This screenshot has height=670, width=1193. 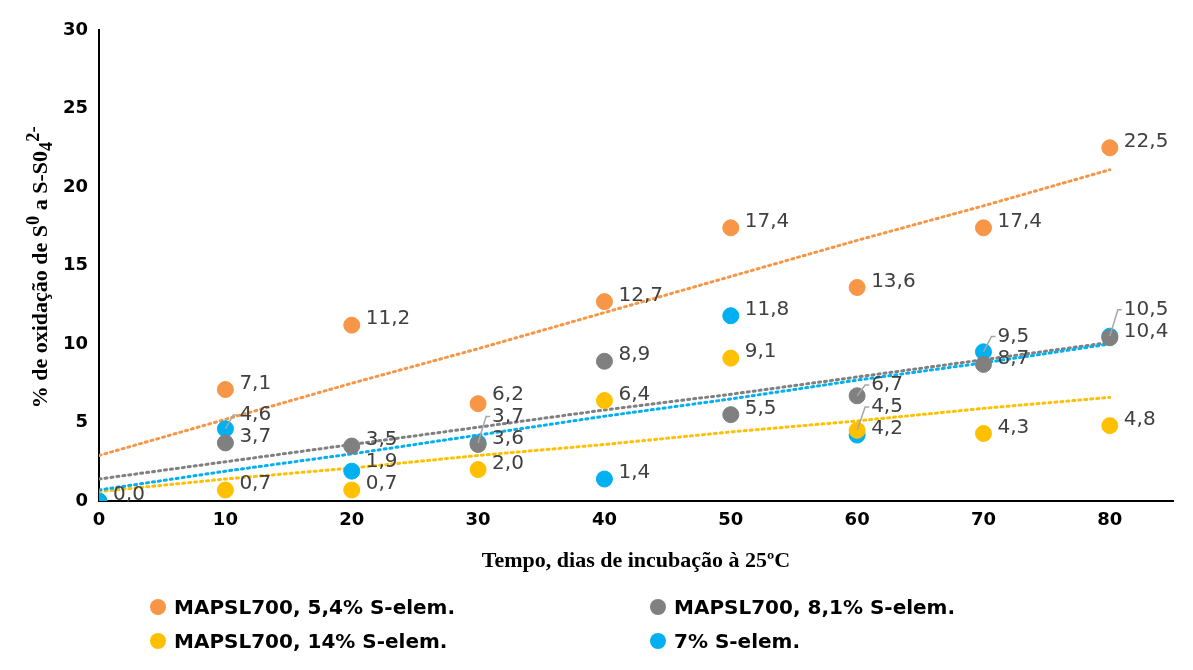 I want to click on data-label: 7,1, so click(x=255, y=381).